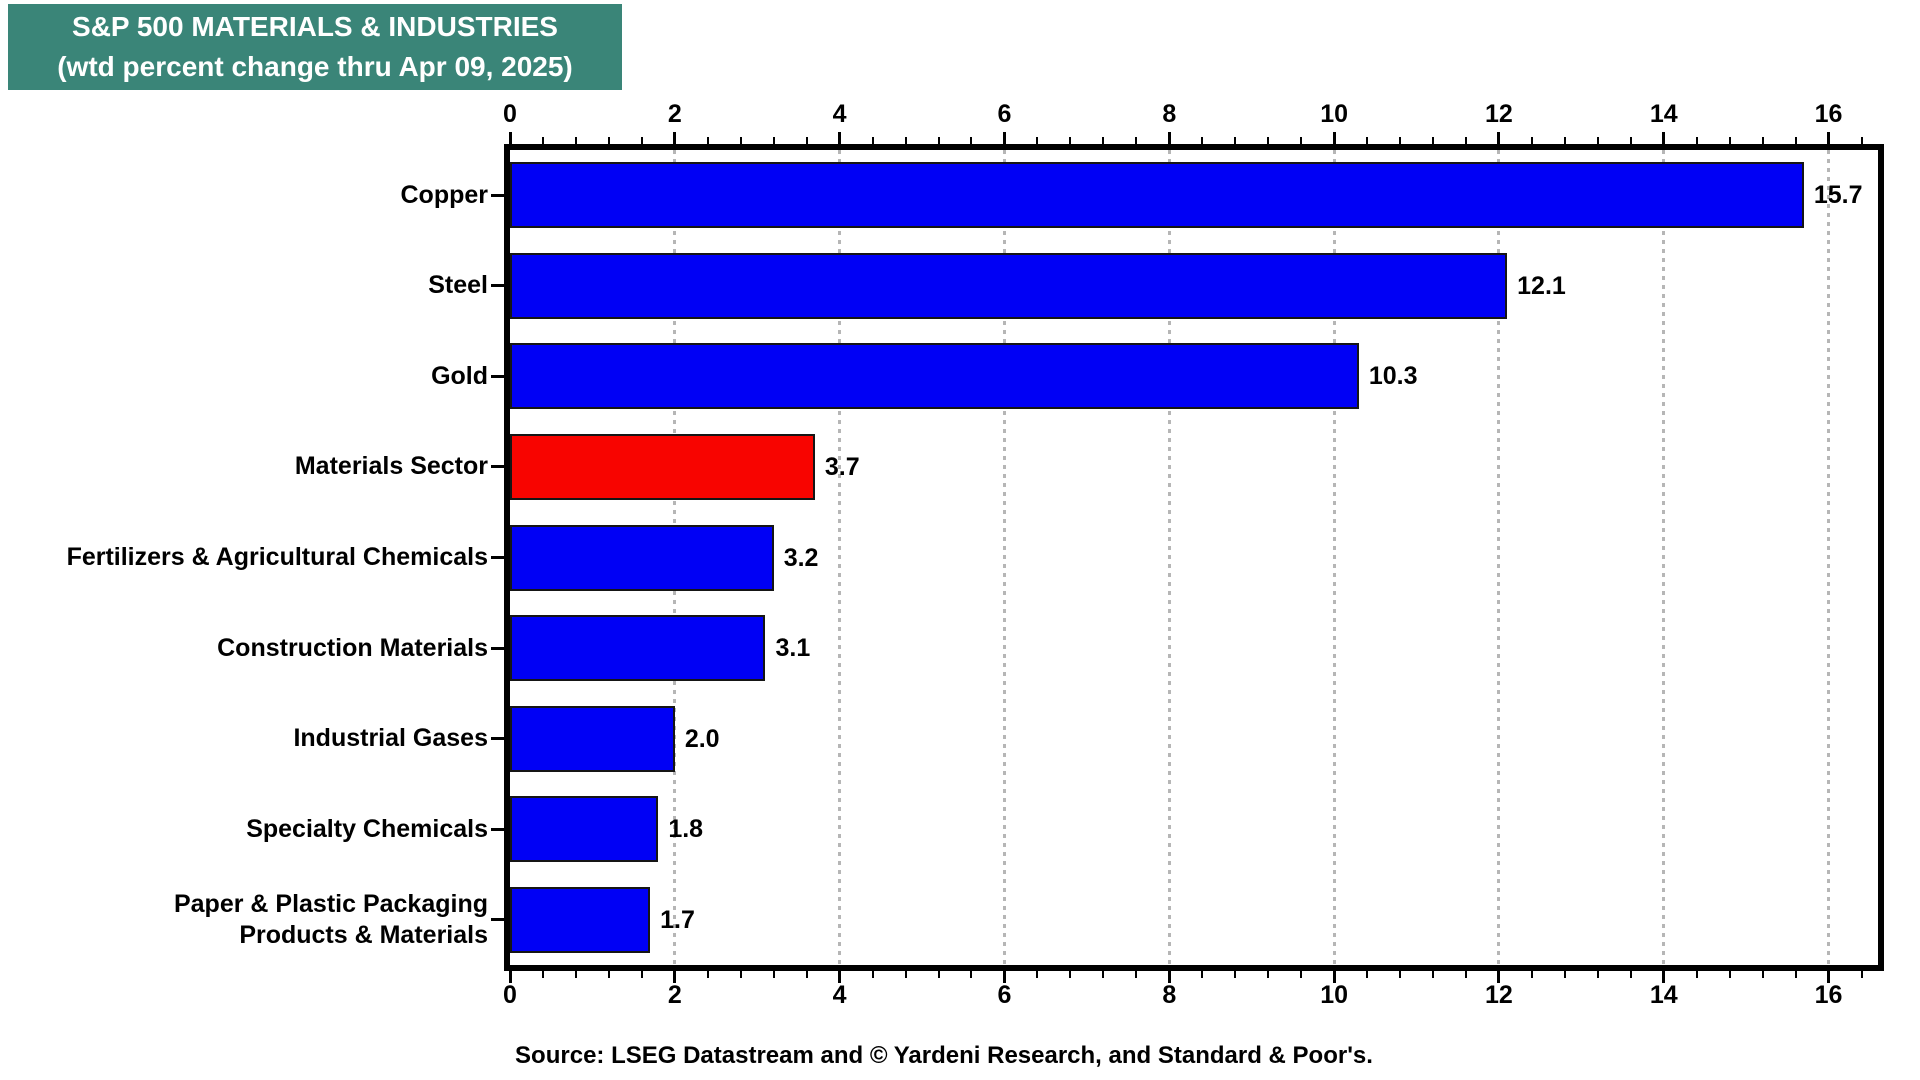 The width and height of the screenshot is (1920, 1080). What do you see at coordinates (459, 375) in the screenshot?
I see `category-label-line: Gold` at bounding box center [459, 375].